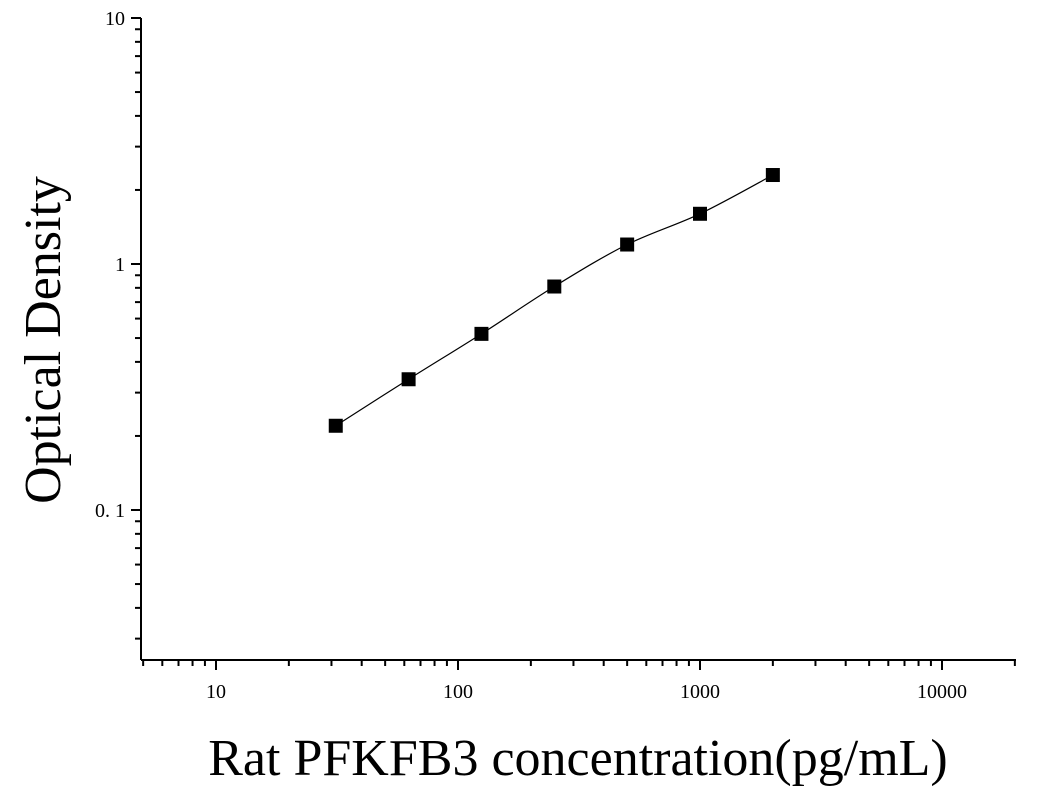  I want to click on y-tick-label: 0. 1, so click(110, 511).